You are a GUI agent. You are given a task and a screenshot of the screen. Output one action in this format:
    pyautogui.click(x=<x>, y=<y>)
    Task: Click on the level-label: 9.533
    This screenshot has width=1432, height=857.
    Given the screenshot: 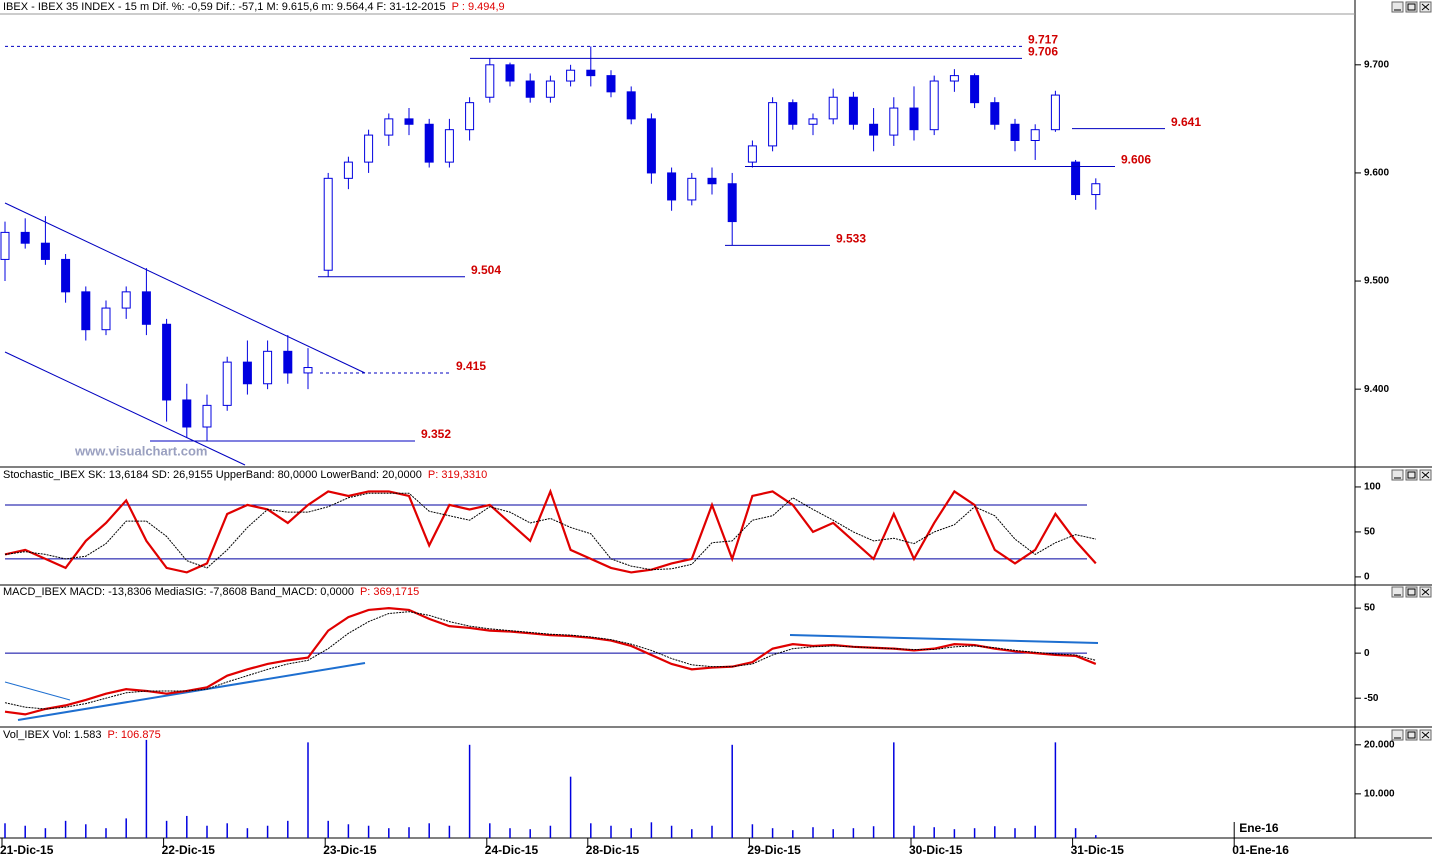 What is the action you would take?
    pyautogui.click(x=851, y=239)
    